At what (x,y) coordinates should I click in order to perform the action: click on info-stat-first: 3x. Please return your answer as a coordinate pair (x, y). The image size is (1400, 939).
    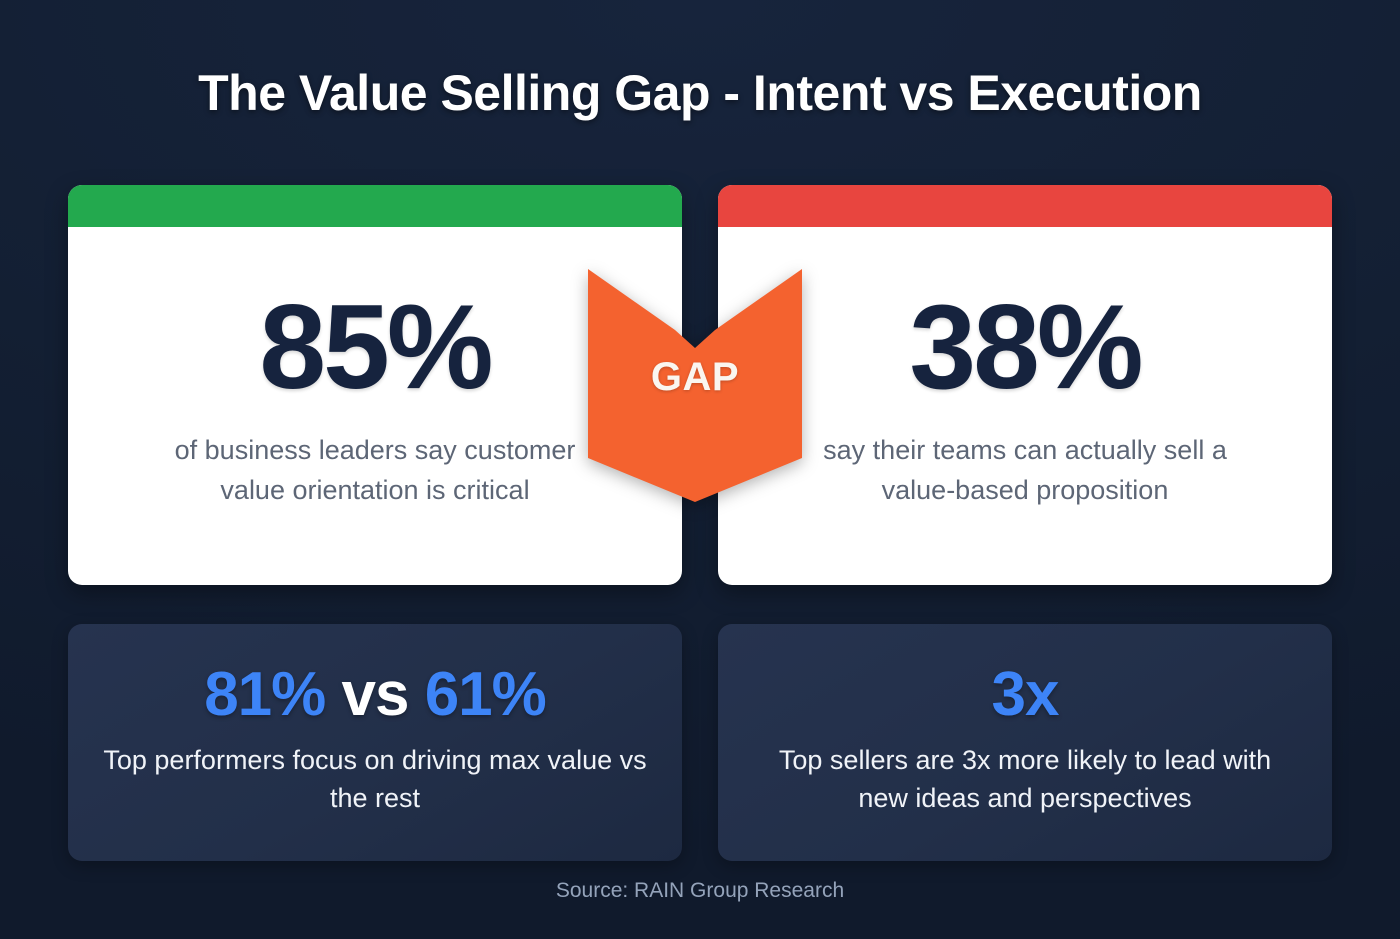
    Looking at the image, I should click on (1025, 694).